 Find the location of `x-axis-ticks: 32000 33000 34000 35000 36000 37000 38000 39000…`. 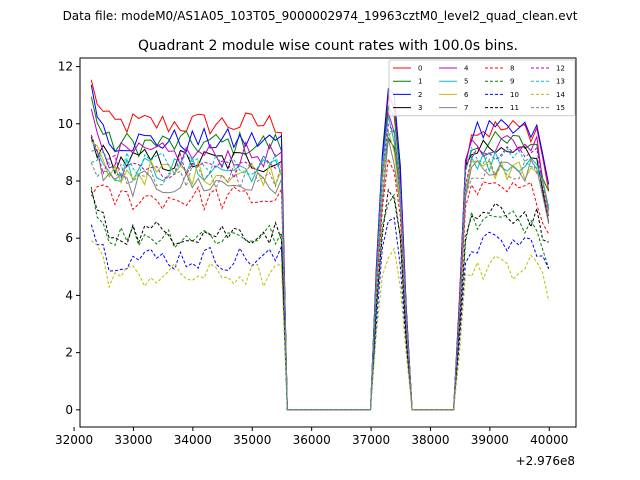

x-axis-ticks: 32000 33000 34000 35000 36000 37000 38000 39000… is located at coordinates (311, 437).